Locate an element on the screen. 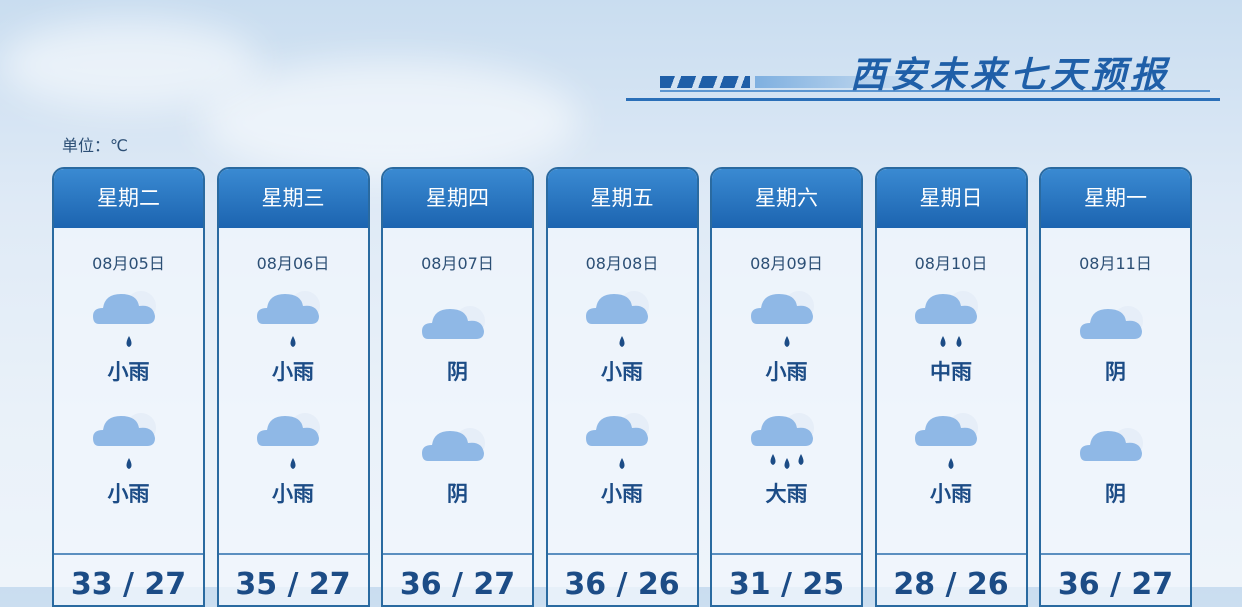 The image size is (1242, 607). weekday-header: 星期三 is located at coordinates (293, 198).